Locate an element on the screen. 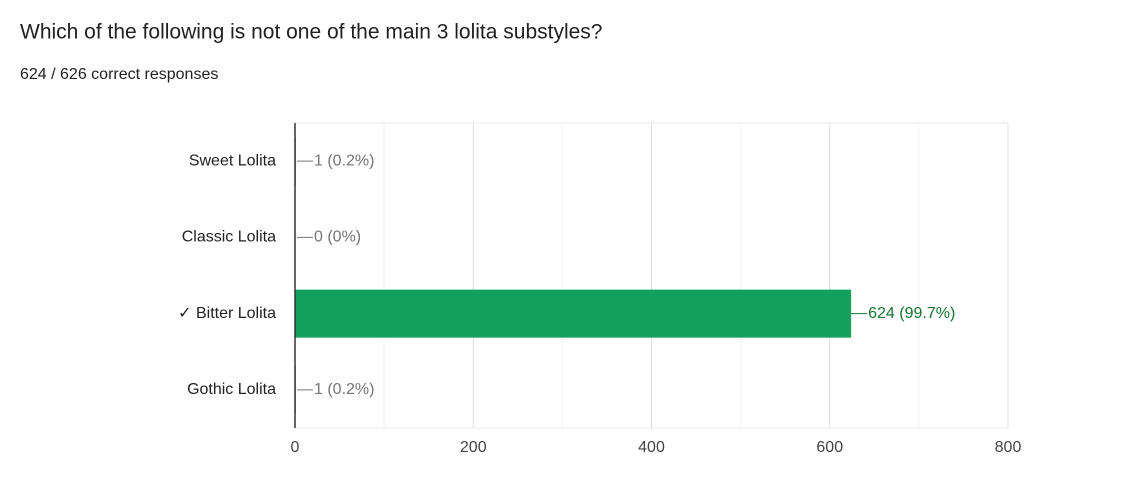  value-label: 0 (0%) is located at coordinates (337, 237).